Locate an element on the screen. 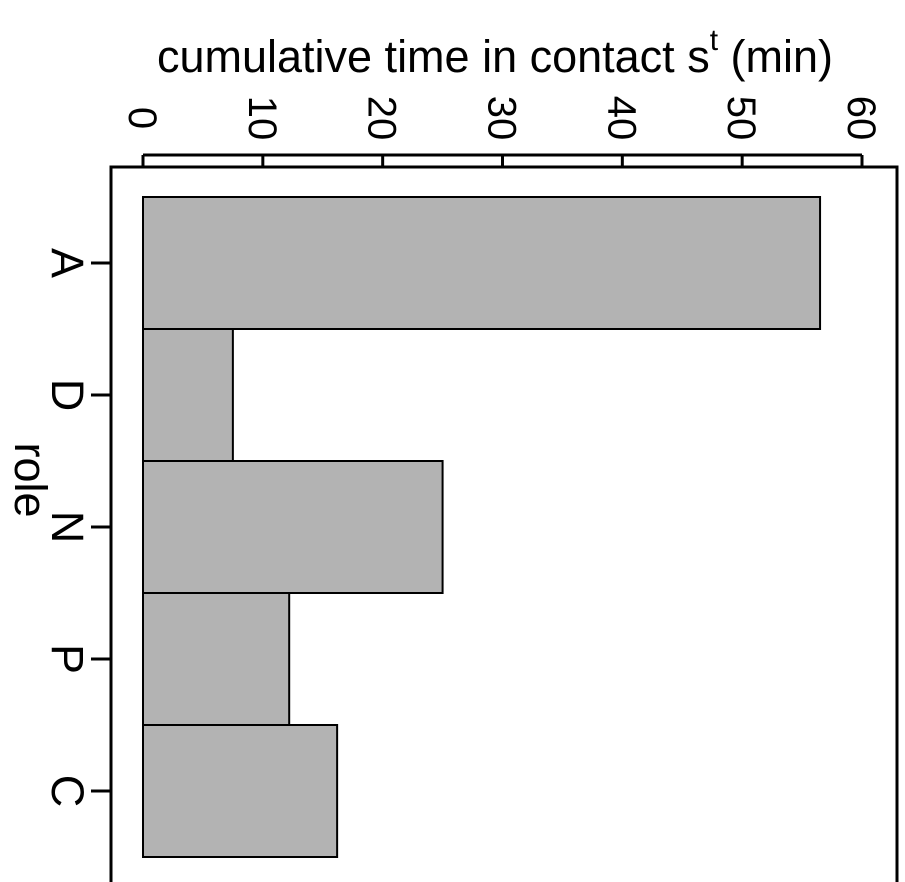  y-axis-ticks: A D N P C is located at coordinates (76, 527).